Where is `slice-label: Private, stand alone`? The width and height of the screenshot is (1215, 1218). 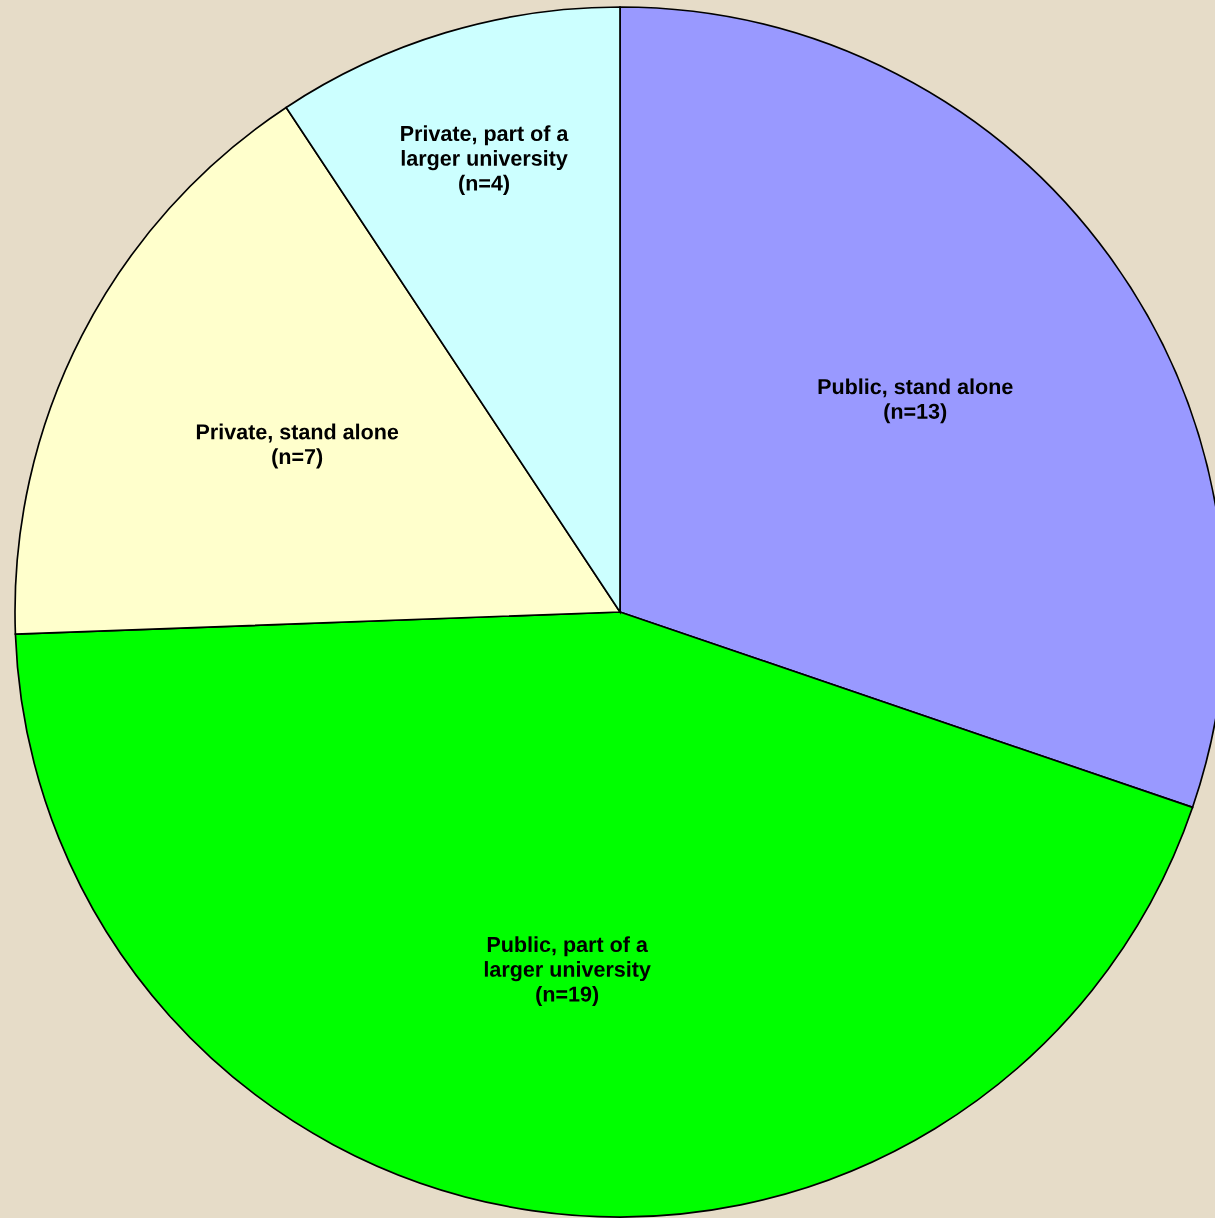
slice-label: Private, stand alone is located at coordinates (297, 433).